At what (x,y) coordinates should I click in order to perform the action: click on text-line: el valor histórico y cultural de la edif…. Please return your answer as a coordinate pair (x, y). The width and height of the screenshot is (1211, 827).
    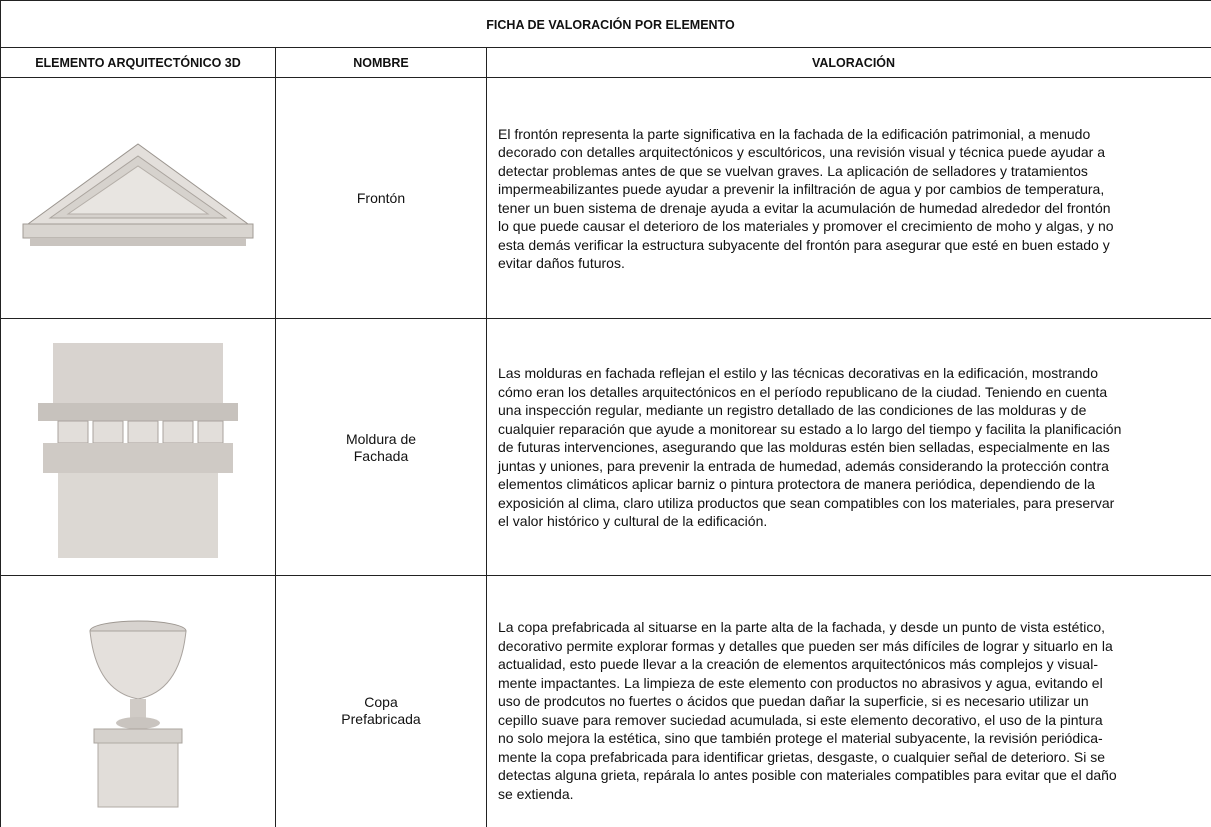
    Looking at the image, I should click on (633, 521).